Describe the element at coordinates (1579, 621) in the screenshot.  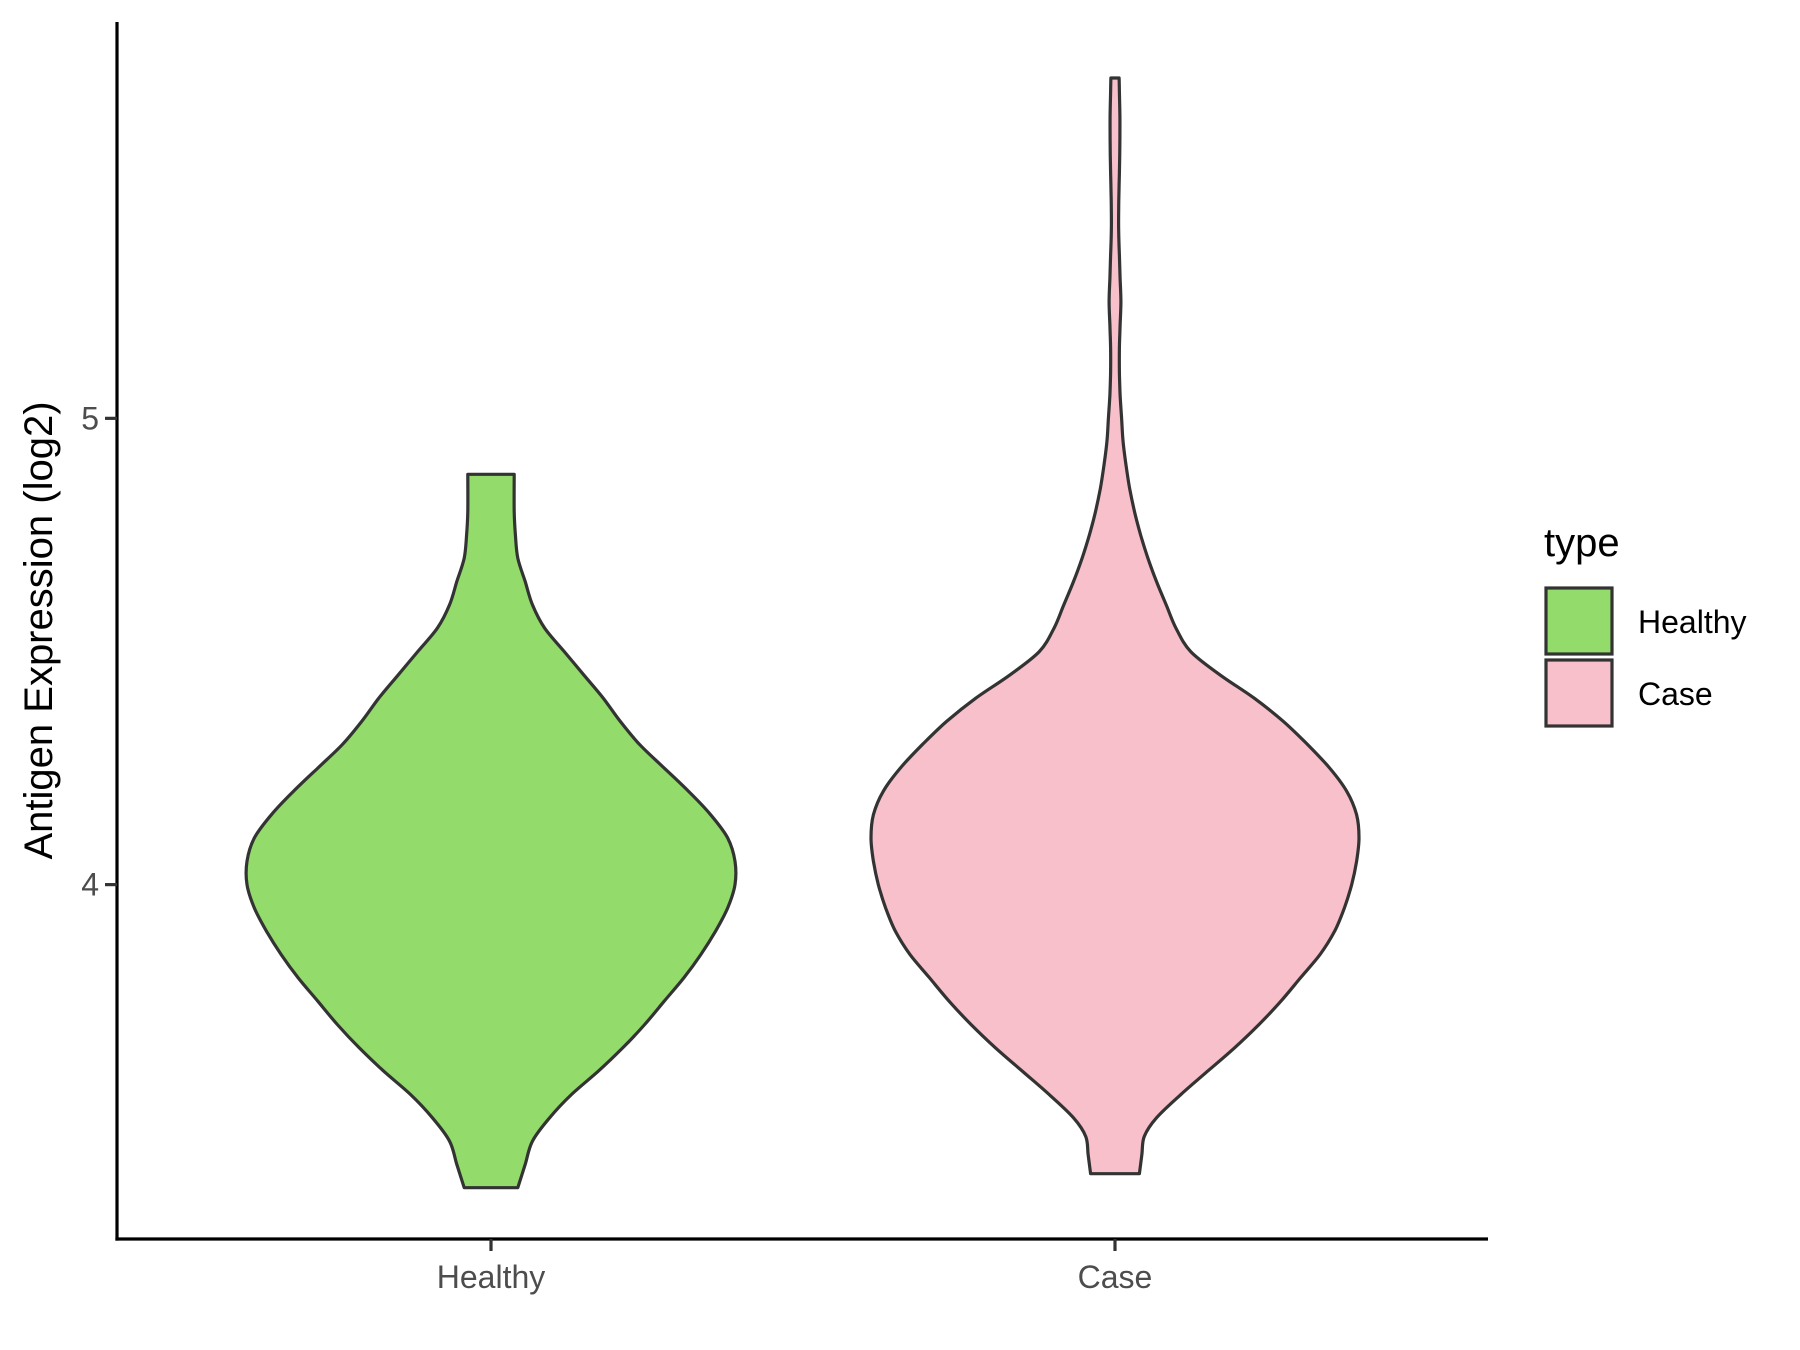
I see `legend-key-healthy` at that location.